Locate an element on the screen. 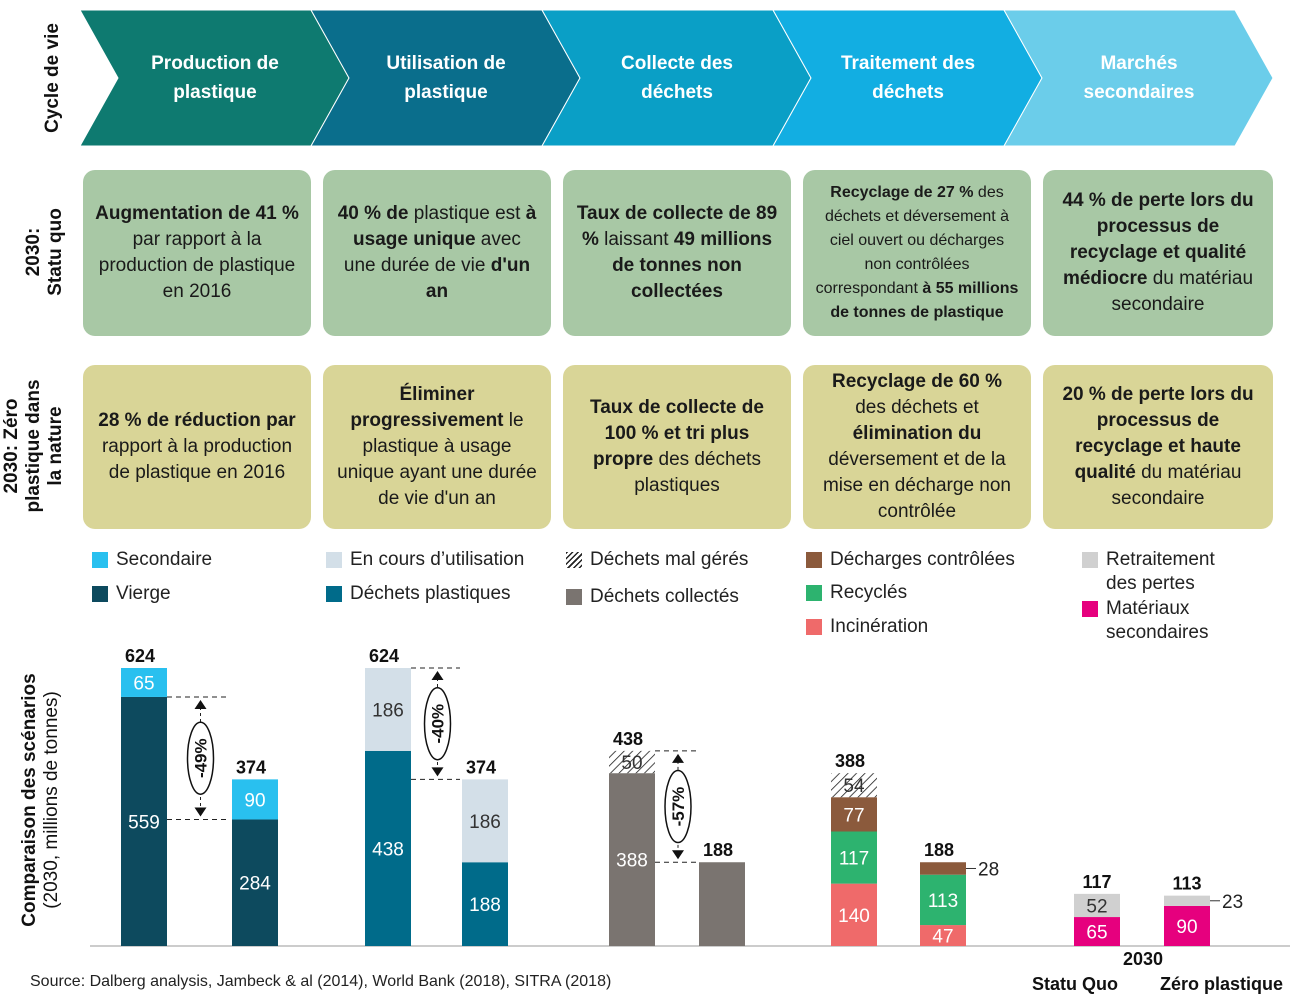  row-label-line: plastique dans is located at coordinates (33, 445).